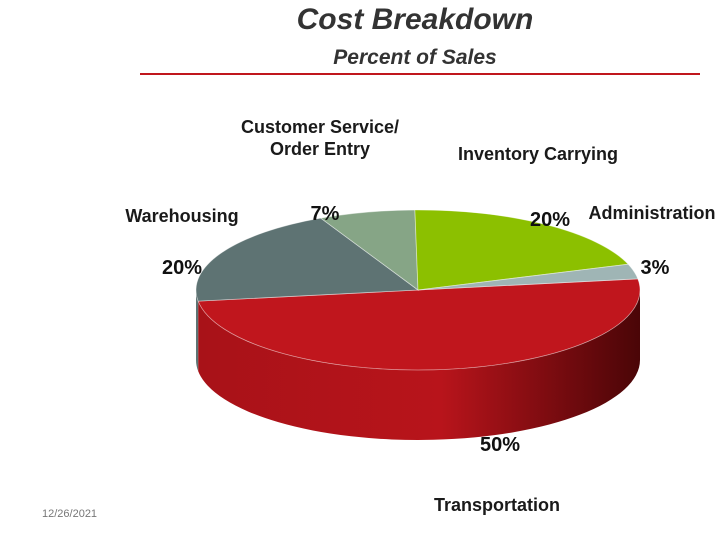  I want to click on slice-side, so click(197, 331).